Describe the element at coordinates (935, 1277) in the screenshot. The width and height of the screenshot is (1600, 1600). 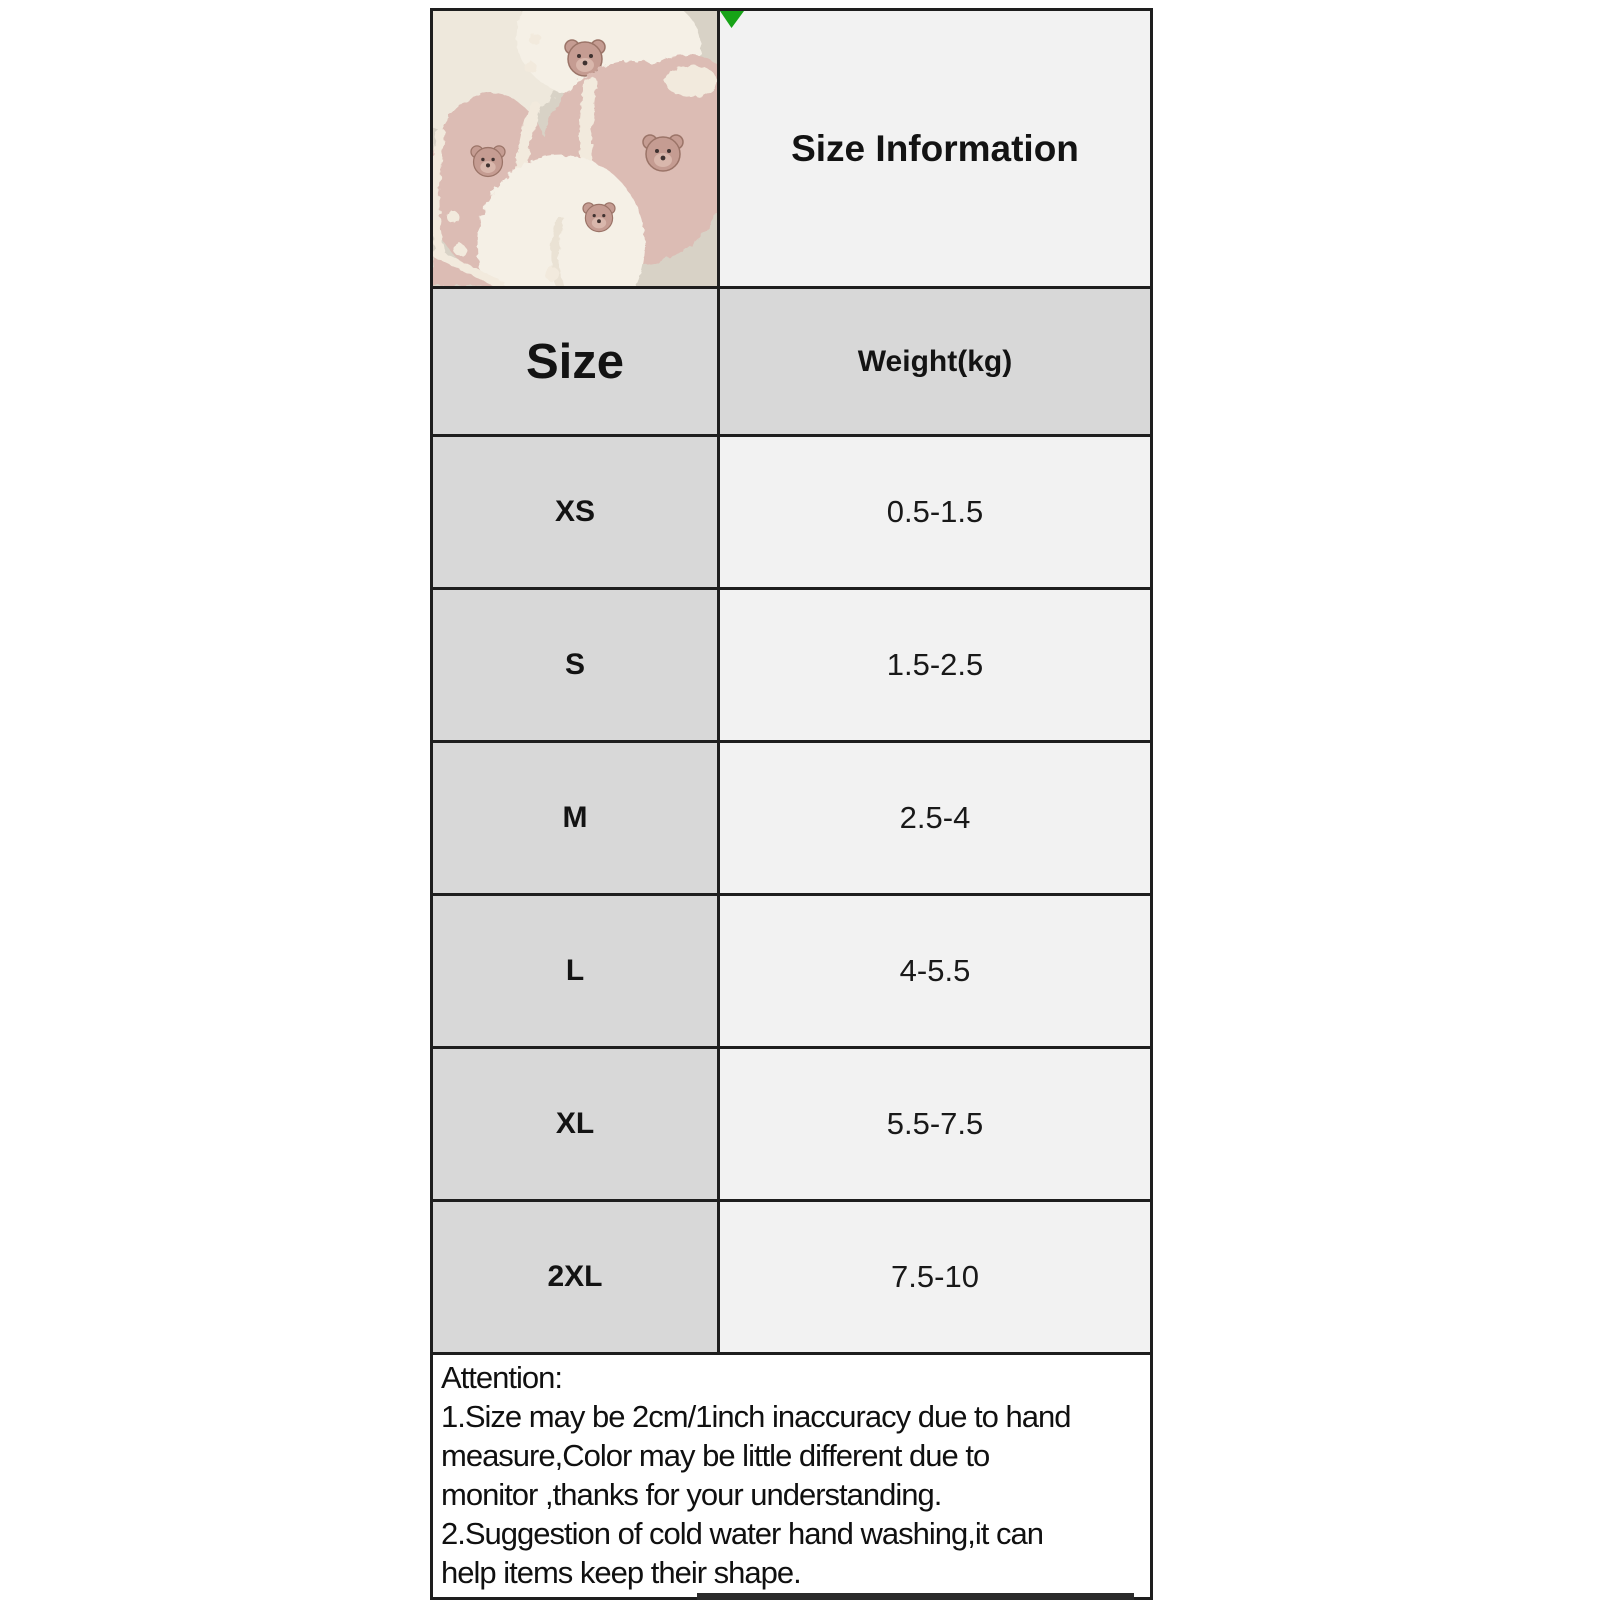
I see `weight-cell-2xl: 7.5-10` at that location.